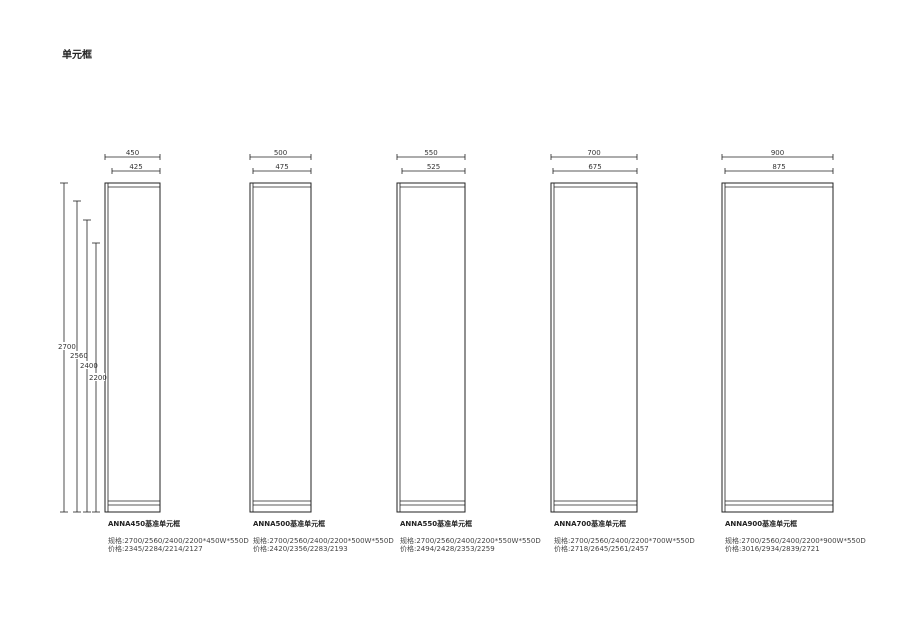 This screenshot has height=637, width=900. I want to click on unit-spec: 规格:2700/2560/2400/2200*700W*550D, so click(624, 541).